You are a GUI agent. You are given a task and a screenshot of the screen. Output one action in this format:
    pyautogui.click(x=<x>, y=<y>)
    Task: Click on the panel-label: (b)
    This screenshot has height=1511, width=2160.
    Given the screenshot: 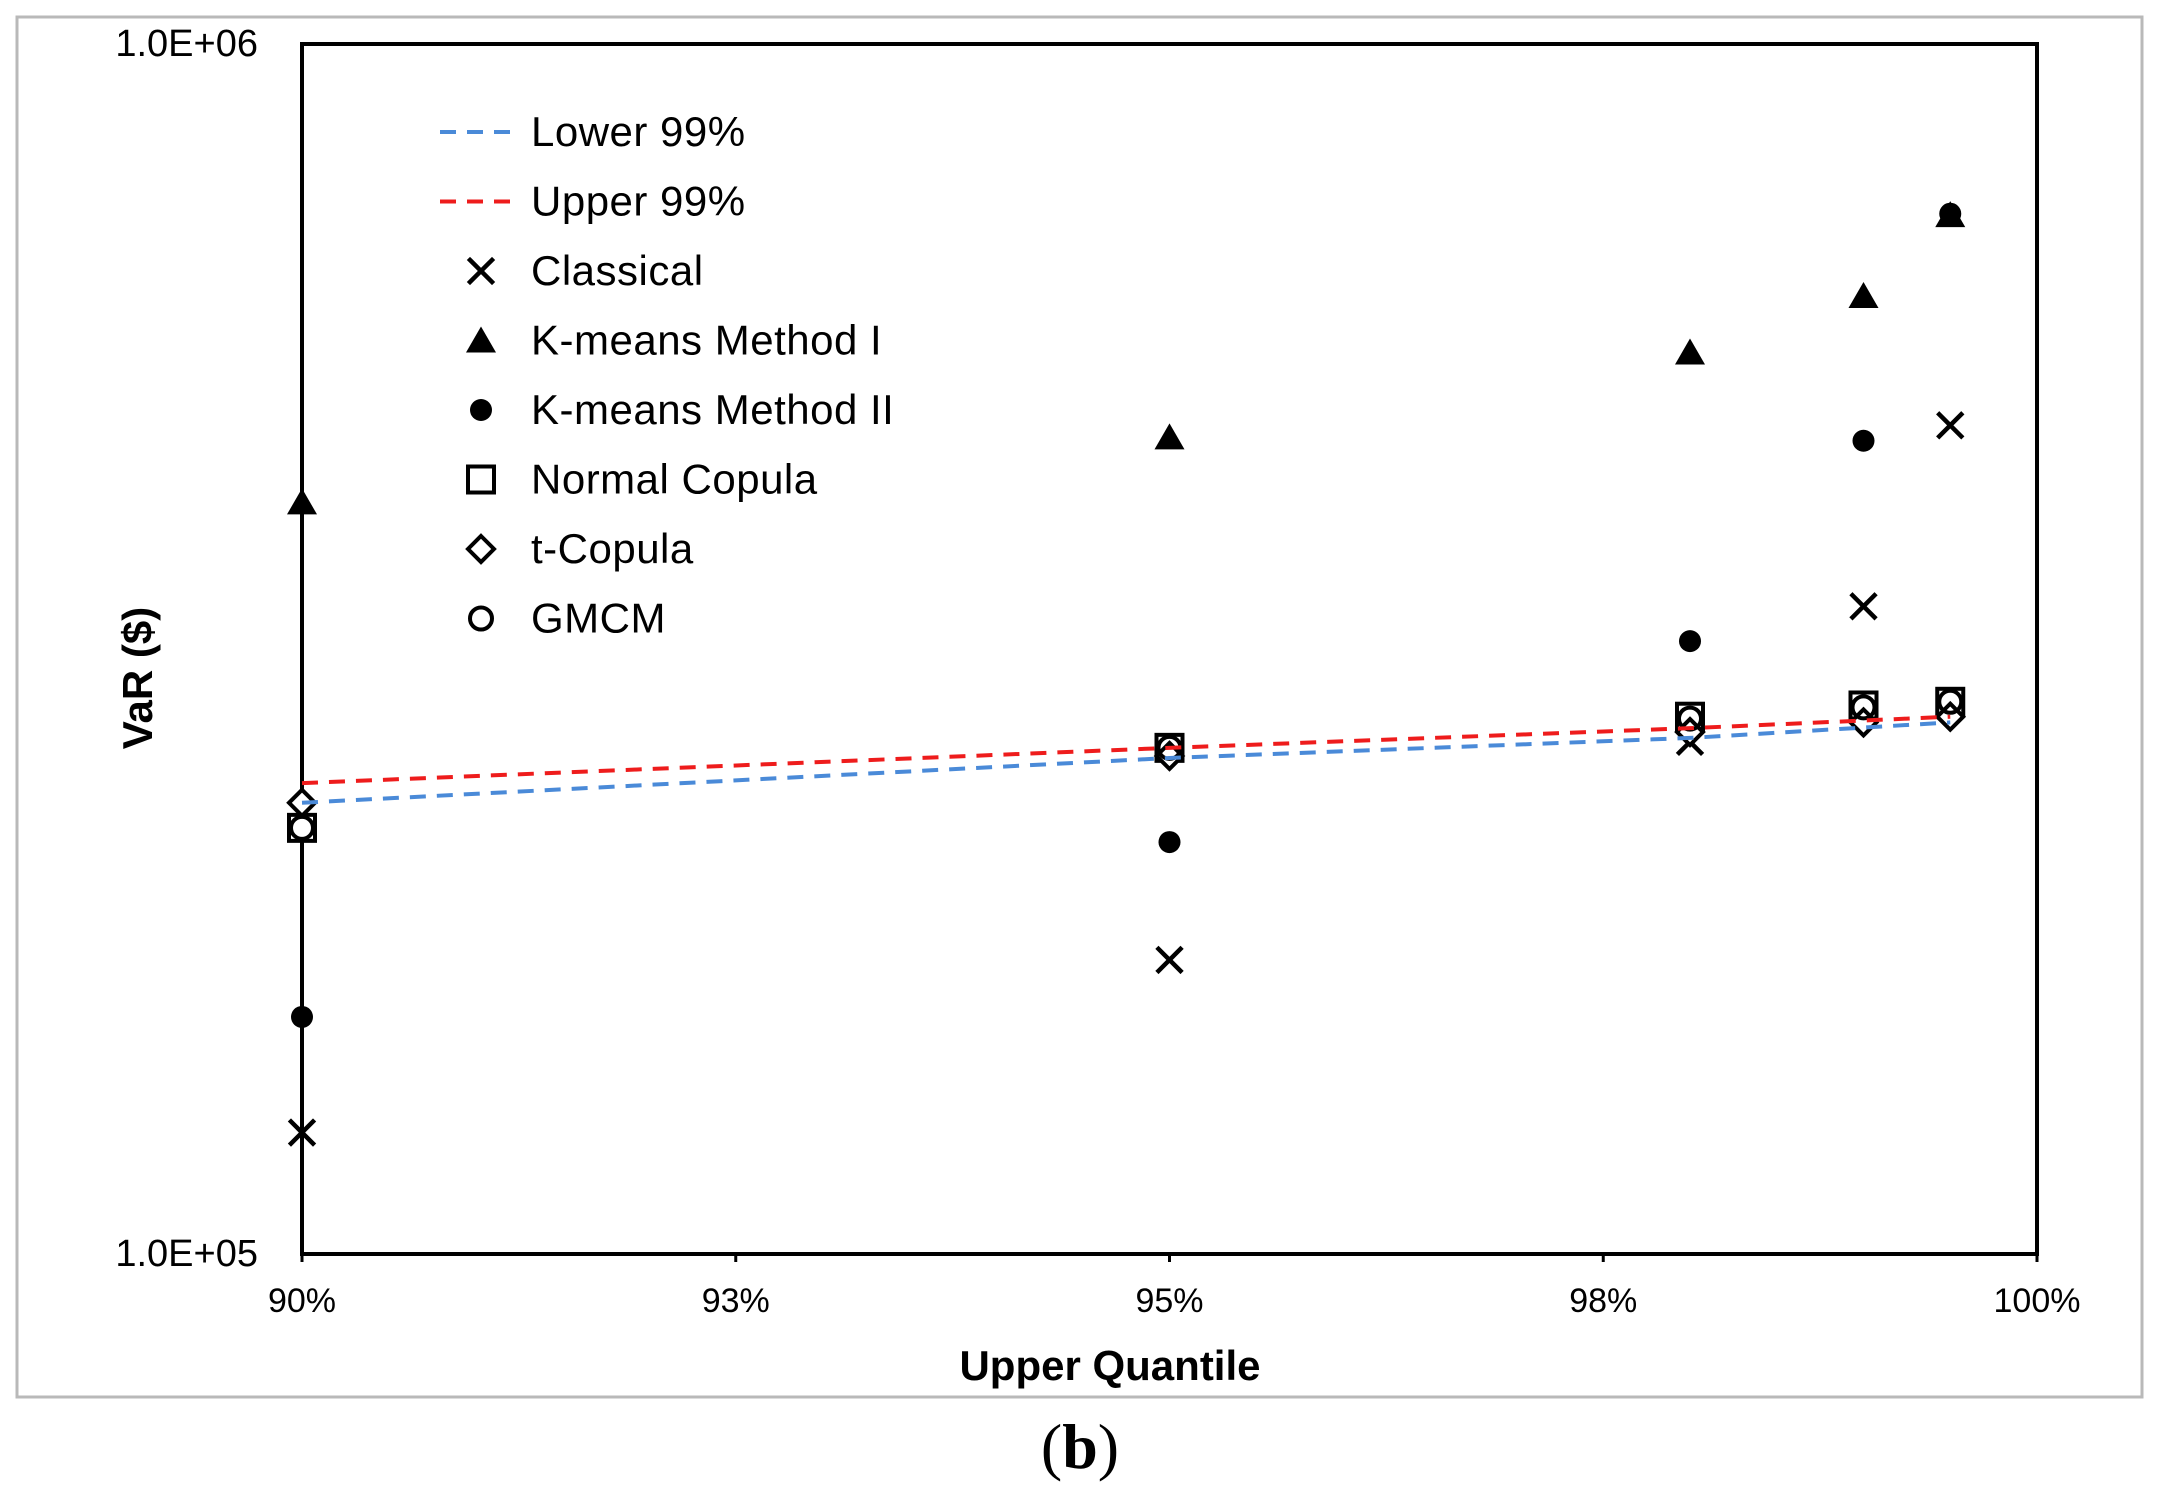 What is the action you would take?
    pyautogui.click(x=1080, y=1447)
    